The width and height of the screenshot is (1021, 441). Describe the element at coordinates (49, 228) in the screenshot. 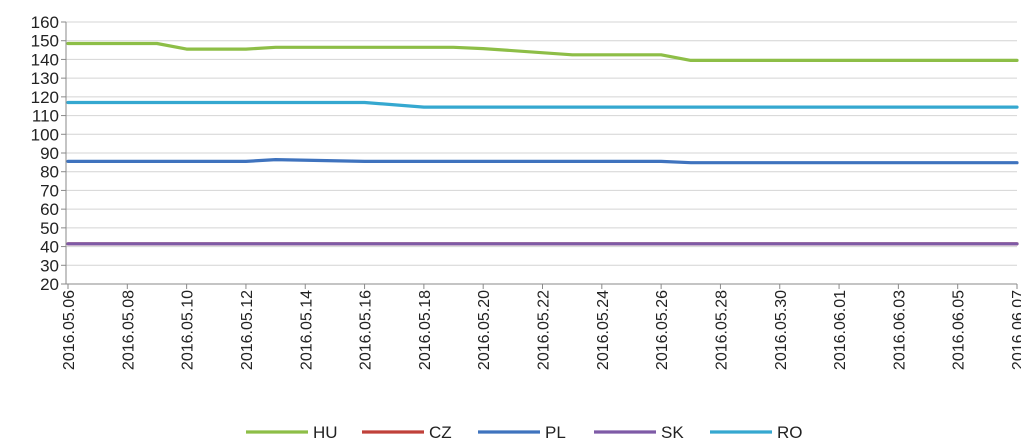

I see `y-tick-label: 50` at that location.